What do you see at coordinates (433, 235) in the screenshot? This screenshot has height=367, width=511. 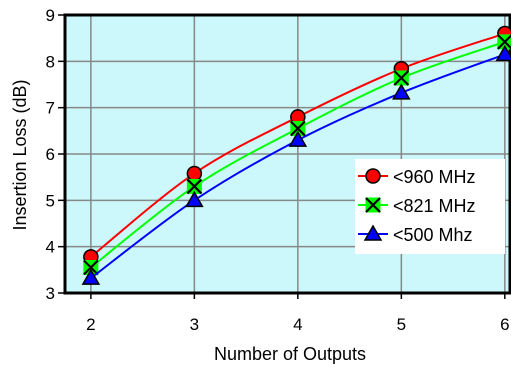 I see `legend-label: <500 Mhz` at bounding box center [433, 235].